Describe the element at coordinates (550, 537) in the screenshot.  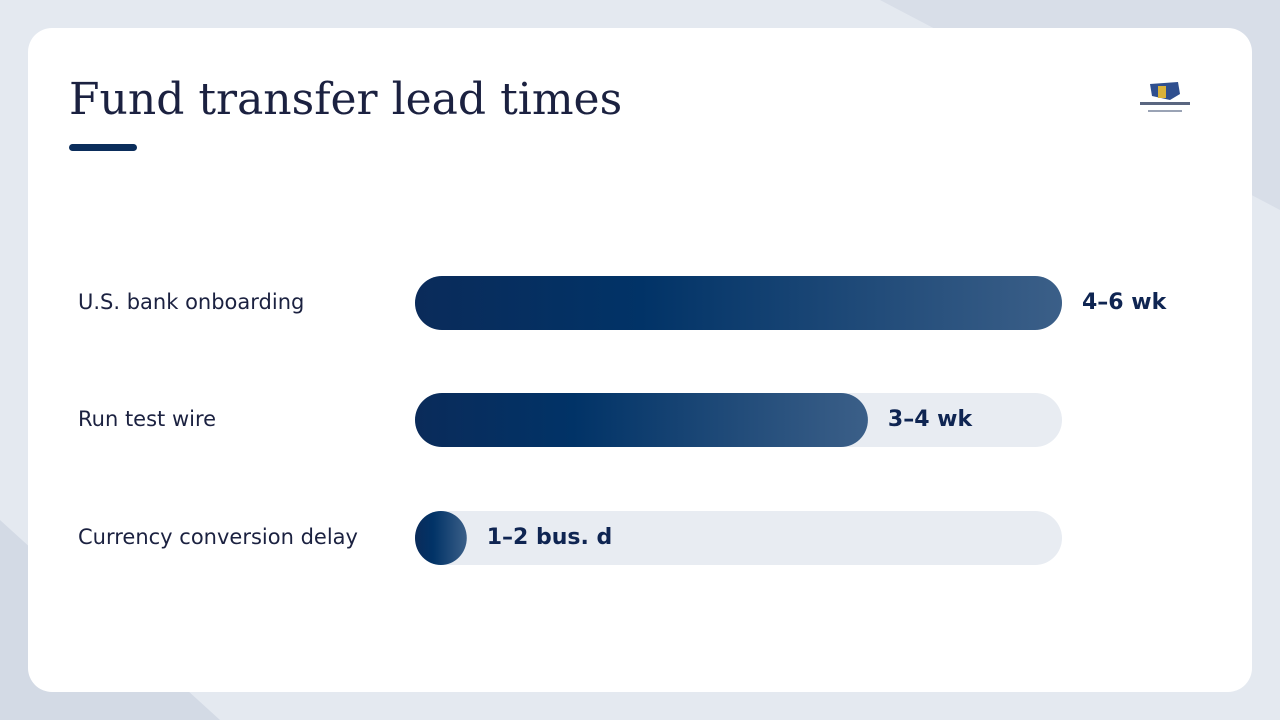
I see `value-label: 1–2 bus. d` at that location.